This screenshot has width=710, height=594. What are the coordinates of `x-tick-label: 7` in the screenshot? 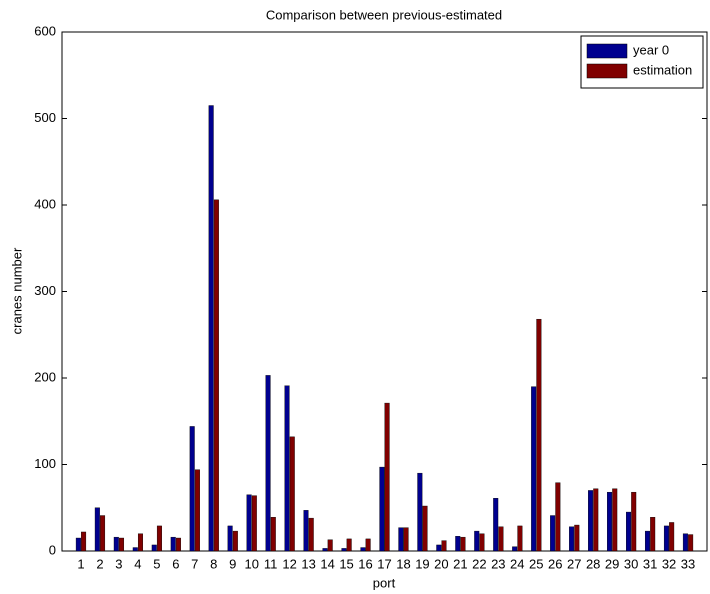 It's located at (194, 563).